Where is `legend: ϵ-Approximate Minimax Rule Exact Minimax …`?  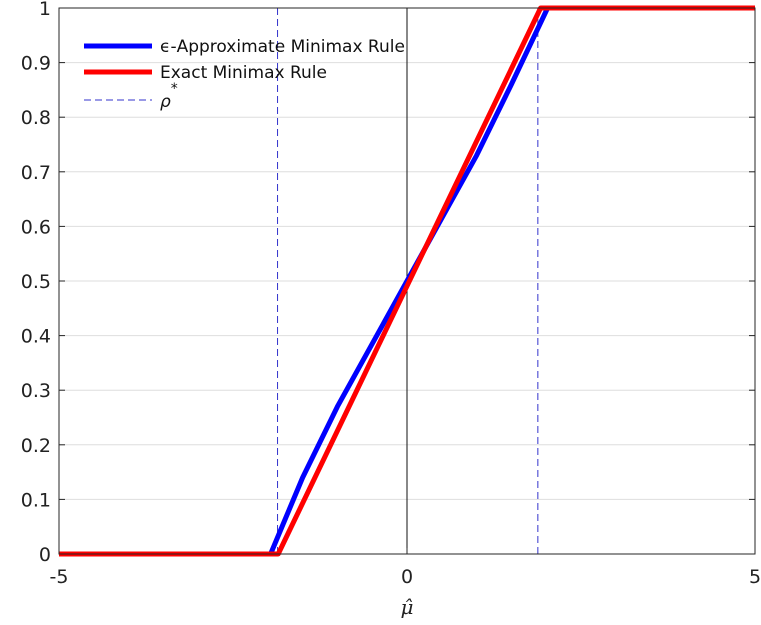
legend: ϵ-Approximate Minimax Rule Exact Minimax … is located at coordinates (244, 74).